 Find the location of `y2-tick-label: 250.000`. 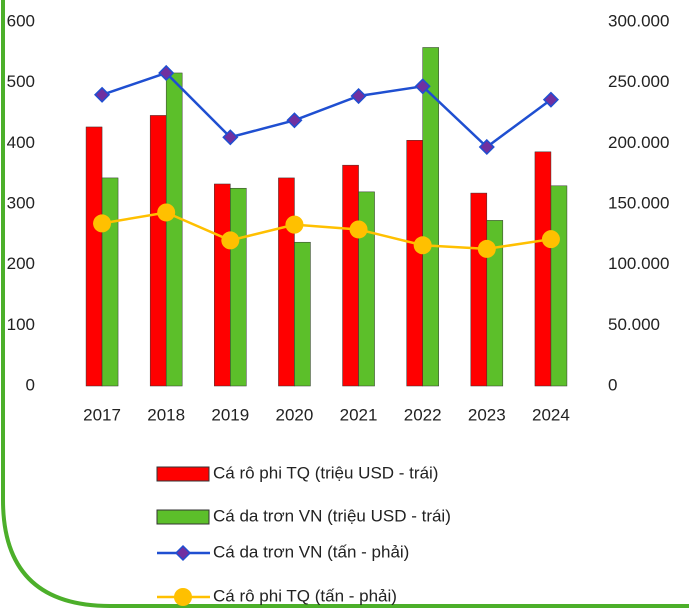

y2-tick-label: 250.000 is located at coordinates (638, 81).